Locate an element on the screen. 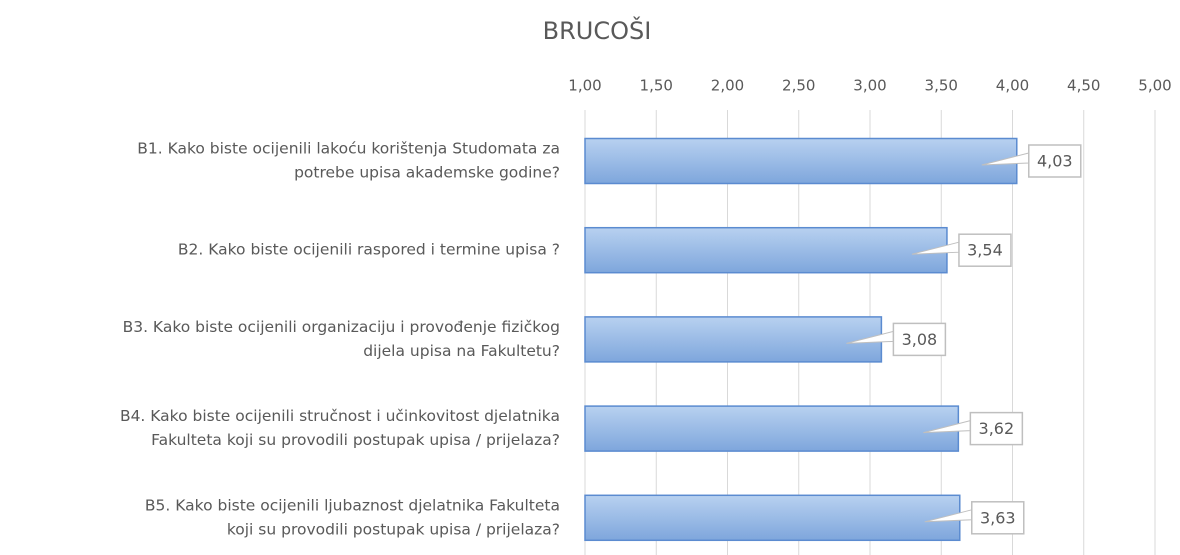  category-label: dijela upisa na Fakultetu? is located at coordinates (461, 351).